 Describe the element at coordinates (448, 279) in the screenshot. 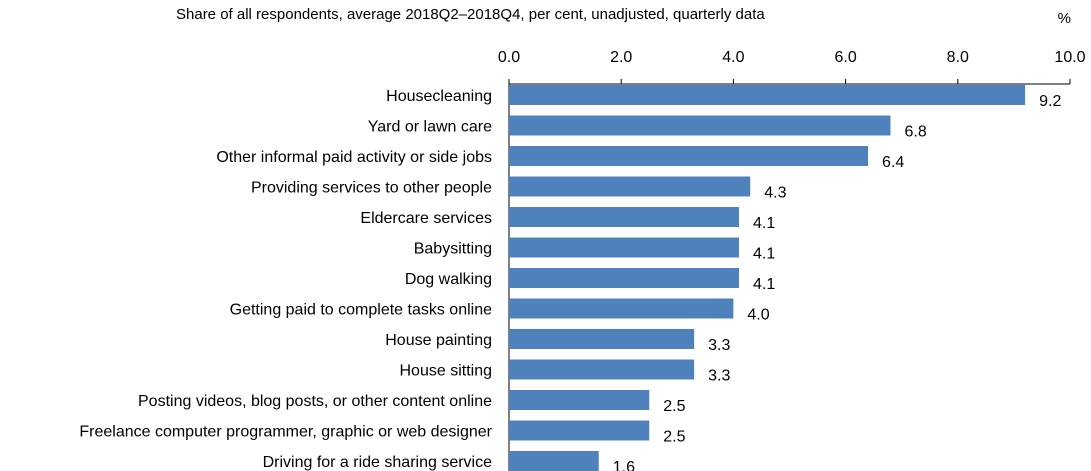

I see `category-label: Dog walking` at that location.